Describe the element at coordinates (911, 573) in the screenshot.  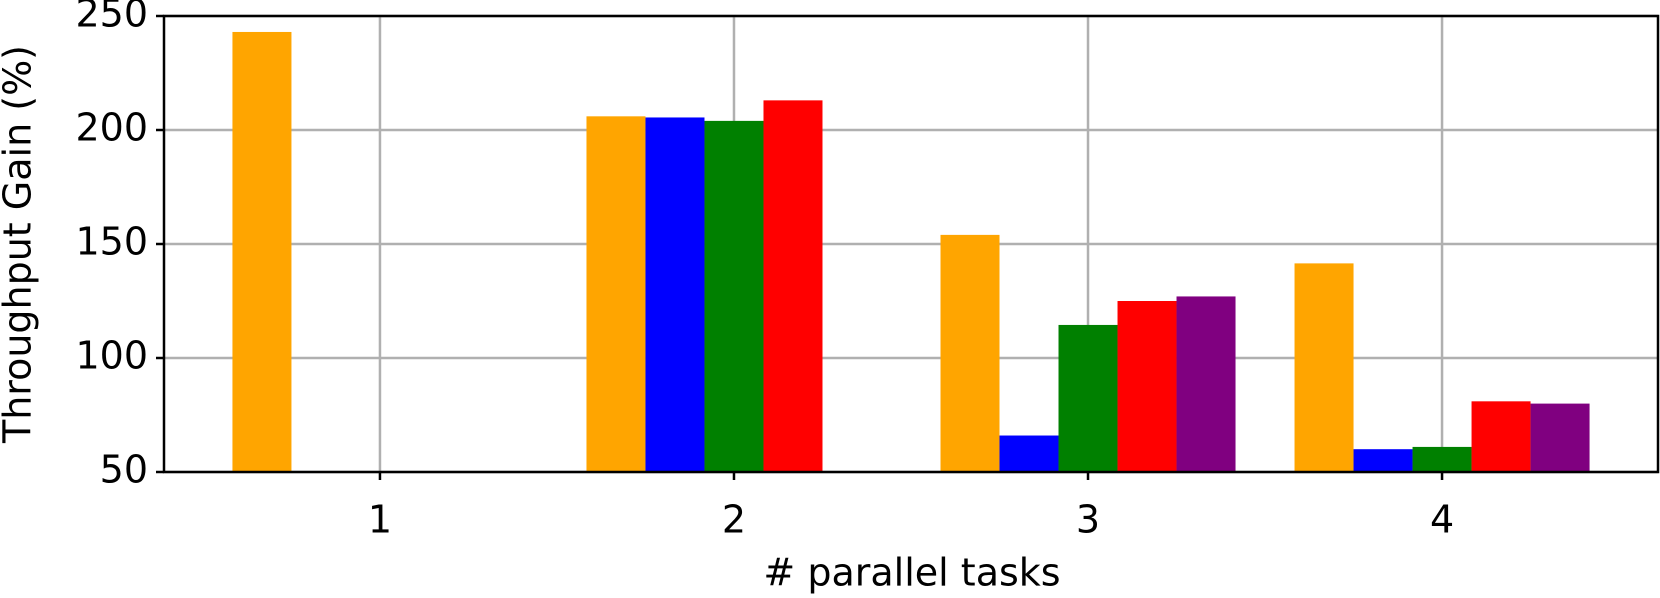
I see `x-axis-label: # parallel tasks` at that location.